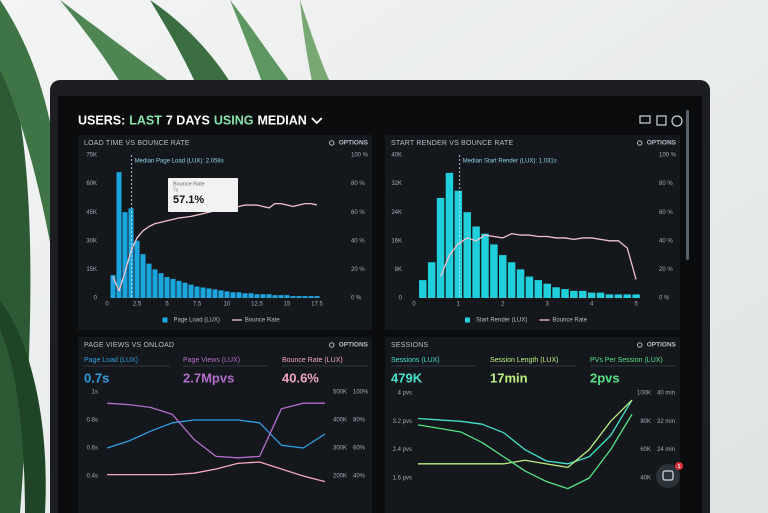 Image resolution: width=768 pixels, height=513 pixels. What do you see at coordinates (188, 120) in the screenshot?
I see `header-title-part: 7 DAYS` at bounding box center [188, 120].